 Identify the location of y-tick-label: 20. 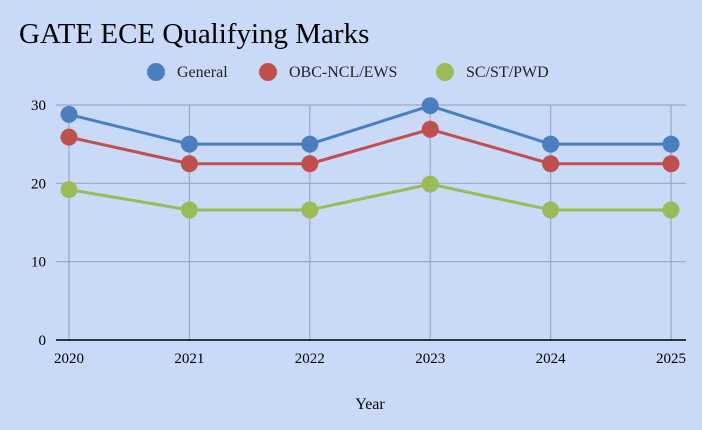
(38, 184).